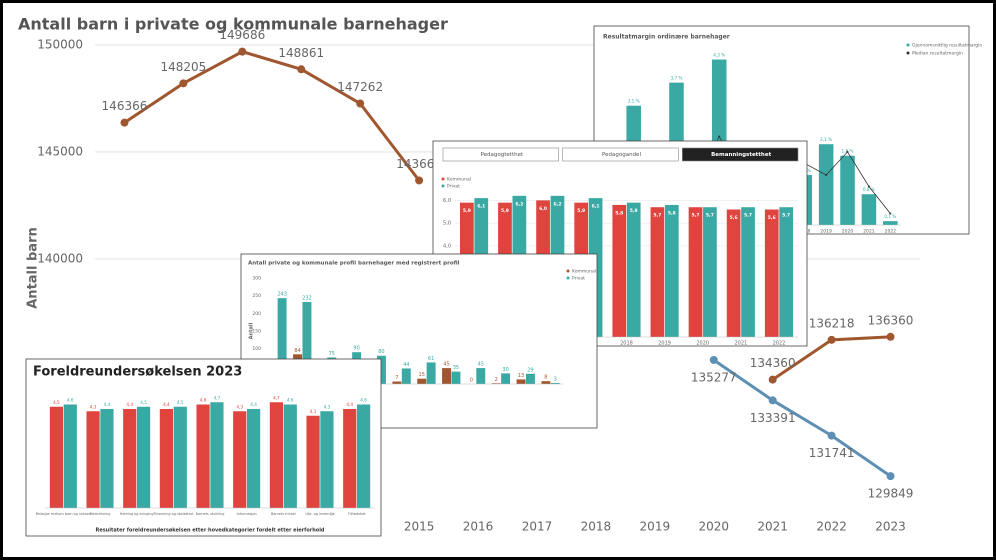 The height and width of the screenshot is (560, 996). Describe the element at coordinates (256, 332) in the screenshot. I see `y-tick-label: 150` at that location.